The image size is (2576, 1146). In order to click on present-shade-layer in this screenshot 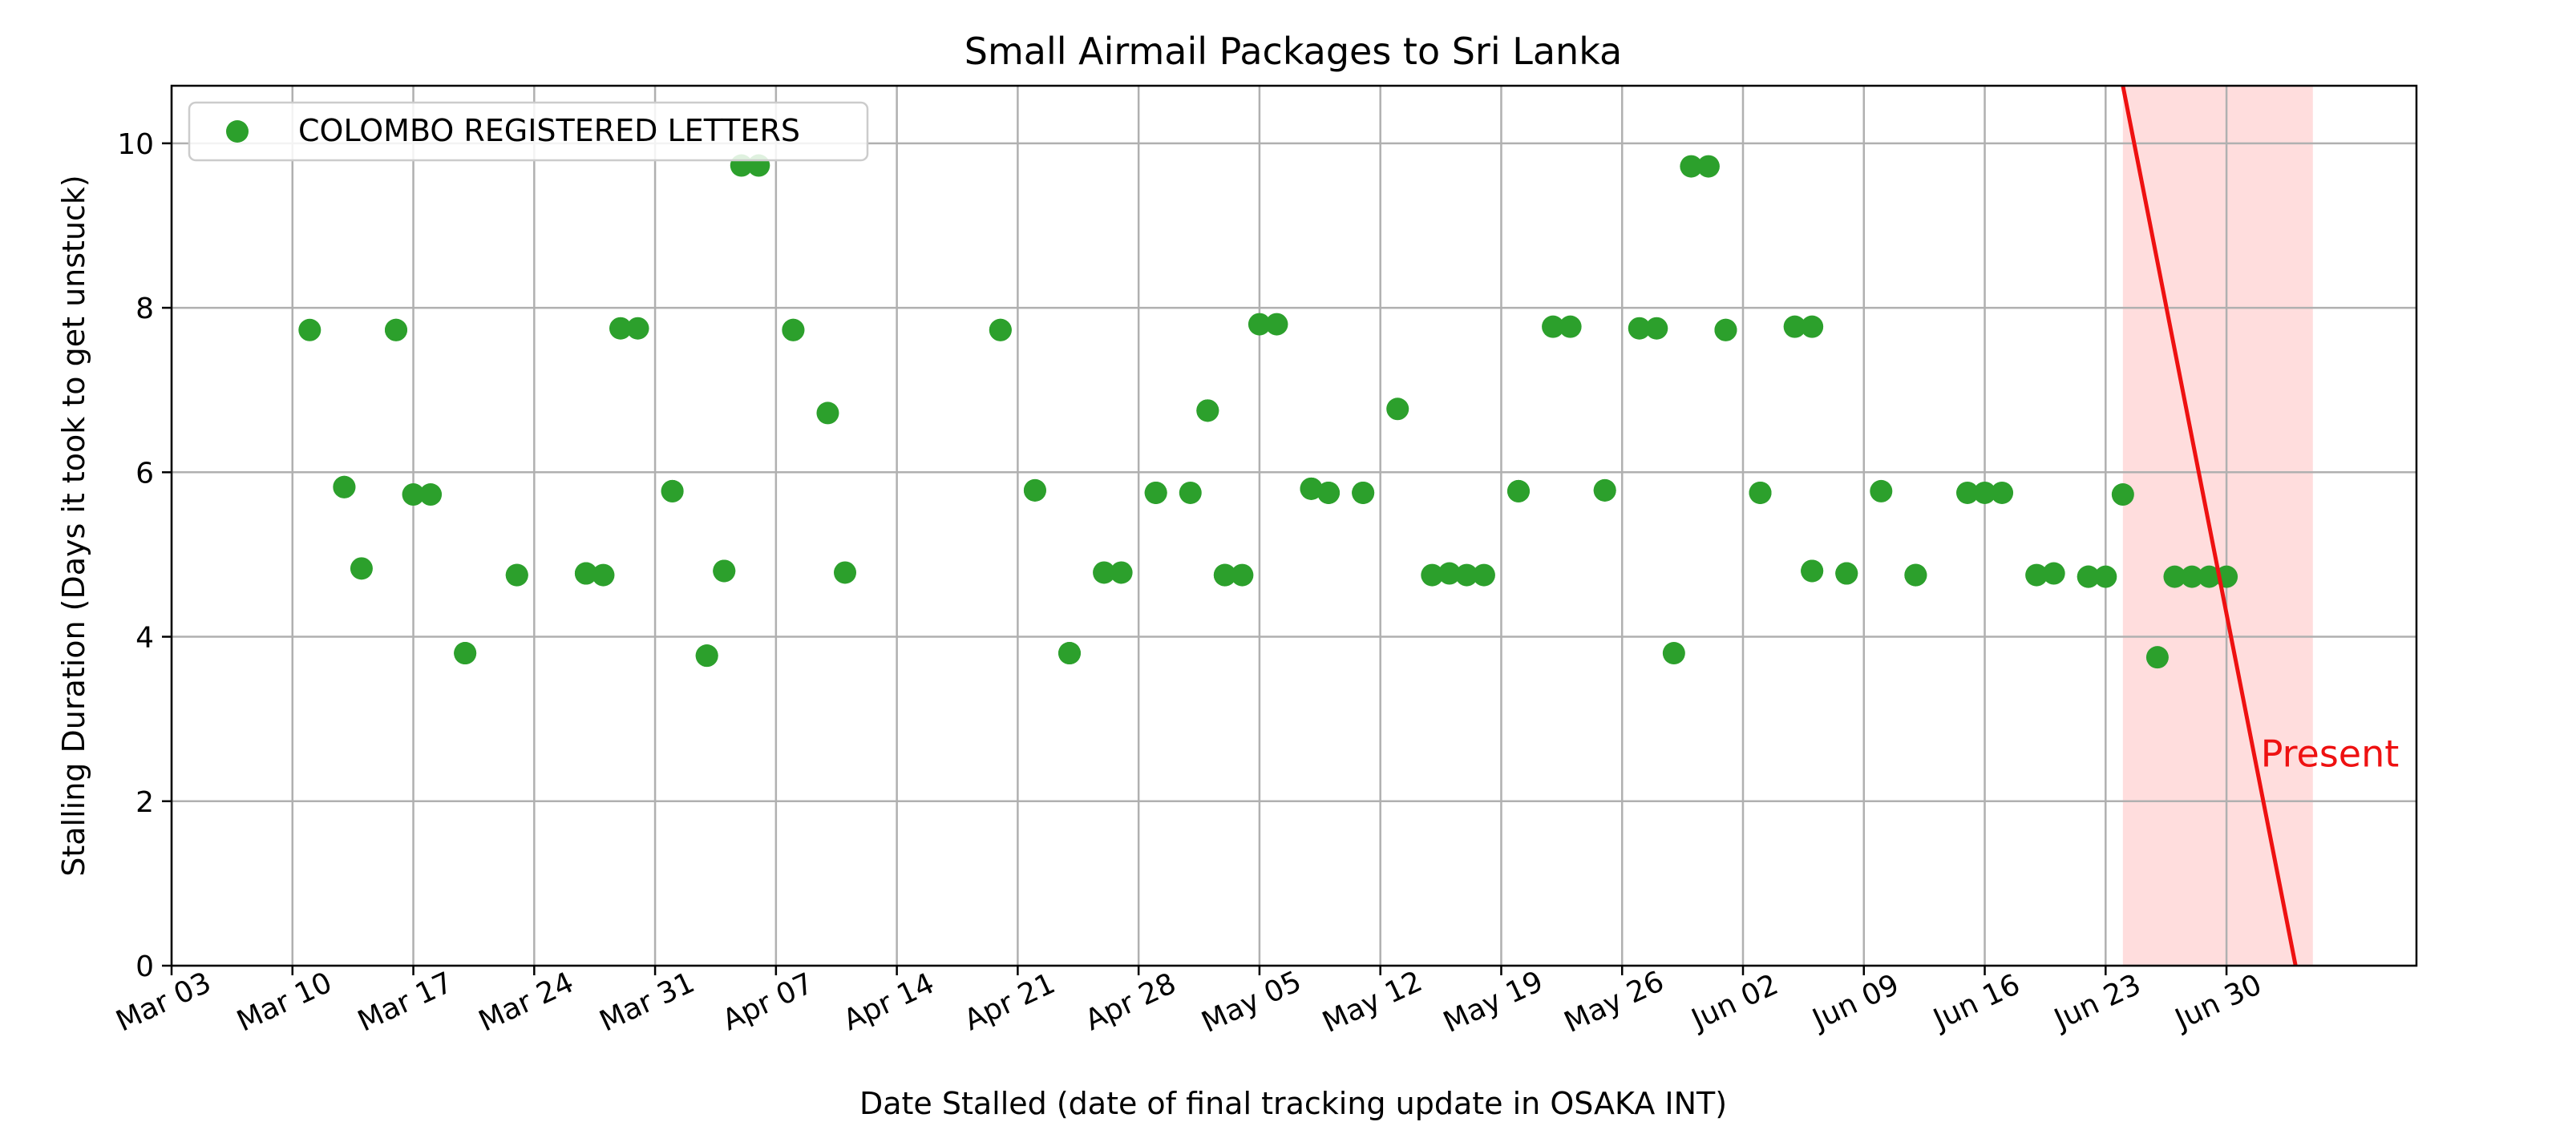, I will do `click(2217, 526)`.